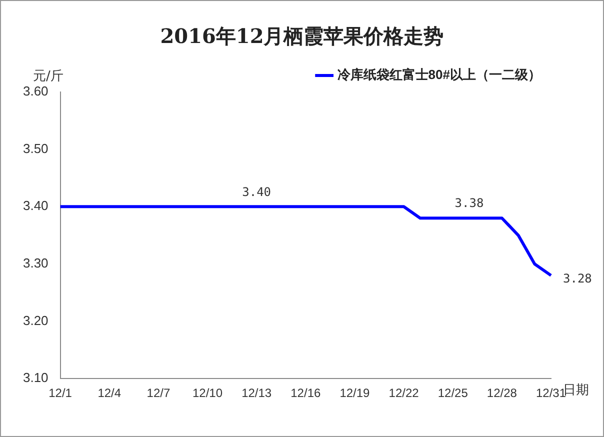  Describe the element at coordinates (60, 393) in the screenshot. I see `x-tick-label: 12/1` at that location.